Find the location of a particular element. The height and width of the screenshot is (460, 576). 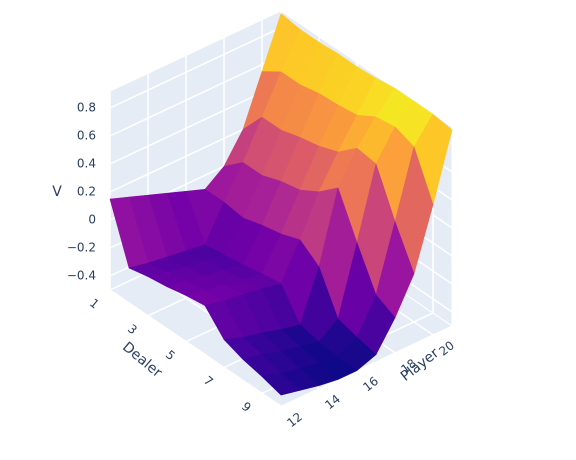

x-tick-label: 9 is located at coordinates (246, 407).